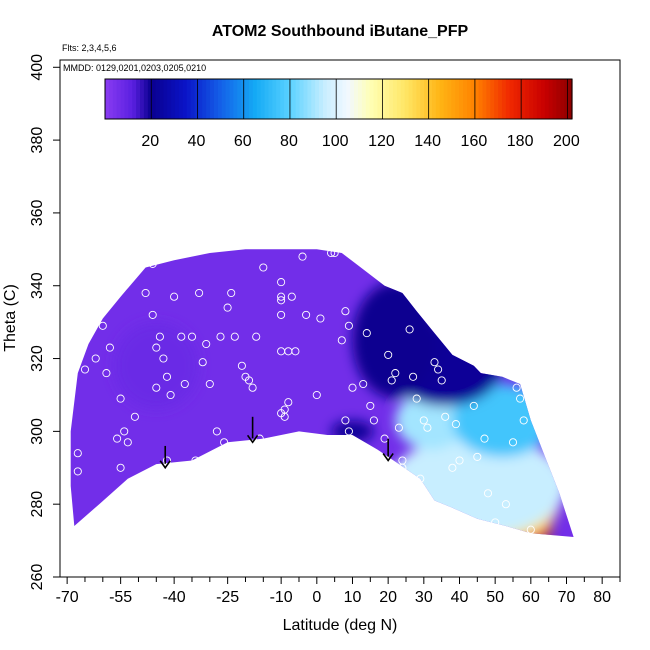 The height and width of the screenshot is (650, 650). What do you see at coordinates (340, 625) in the screenshot?
I see `x-axis-label: Latitude (deg N)` at bounding box center [340, 625].